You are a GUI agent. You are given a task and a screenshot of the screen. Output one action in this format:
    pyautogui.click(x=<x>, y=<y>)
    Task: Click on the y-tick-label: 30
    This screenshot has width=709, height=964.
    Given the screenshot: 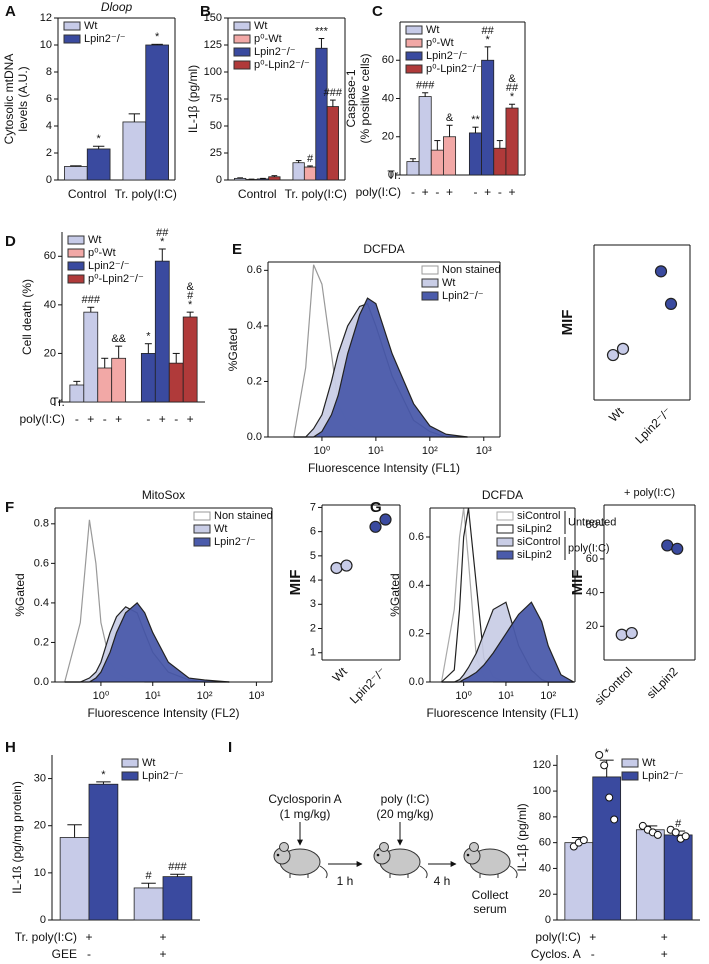 What is the action you would take?
    pyautogui.click(x=40, y=778)
    